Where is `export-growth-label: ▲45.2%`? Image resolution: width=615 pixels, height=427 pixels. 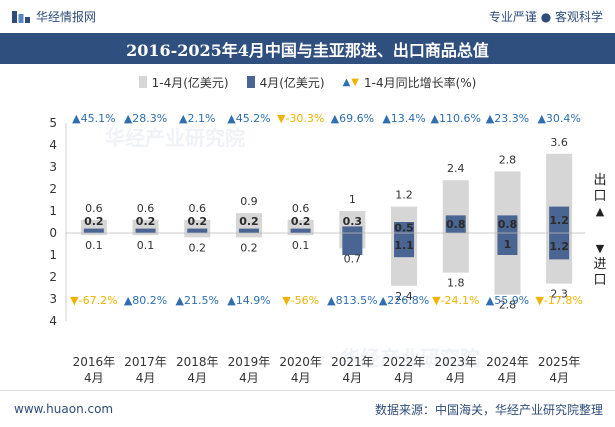
export-growth-label: ▲45.2% is located at coordinates (248, 118).